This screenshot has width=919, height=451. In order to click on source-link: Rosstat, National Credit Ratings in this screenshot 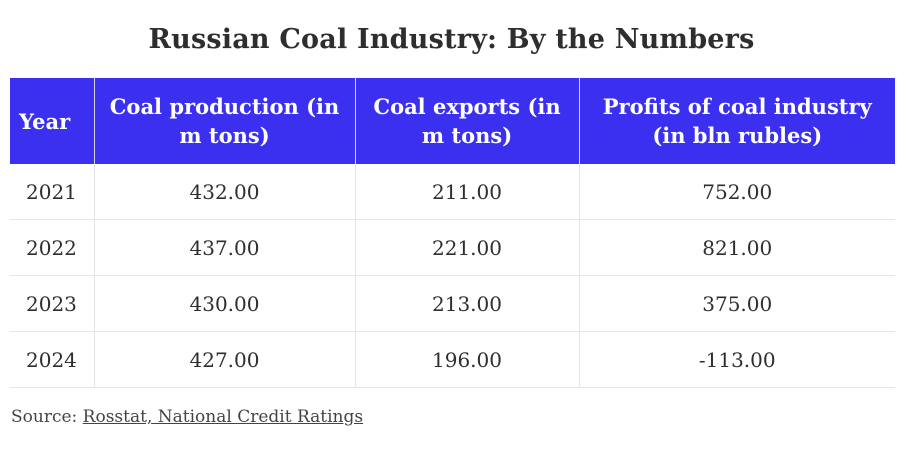, I will do `click(223, 417)`.